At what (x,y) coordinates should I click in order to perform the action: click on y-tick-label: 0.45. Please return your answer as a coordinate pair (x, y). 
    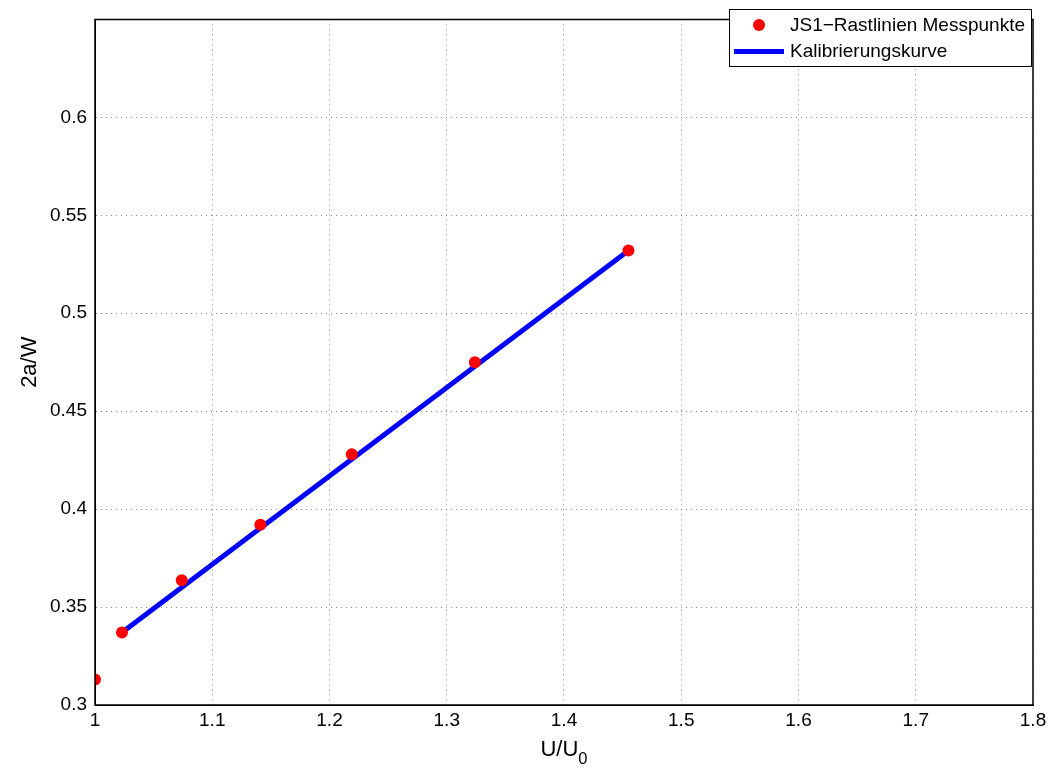
    Looking at the image, I should click on (68, 410).